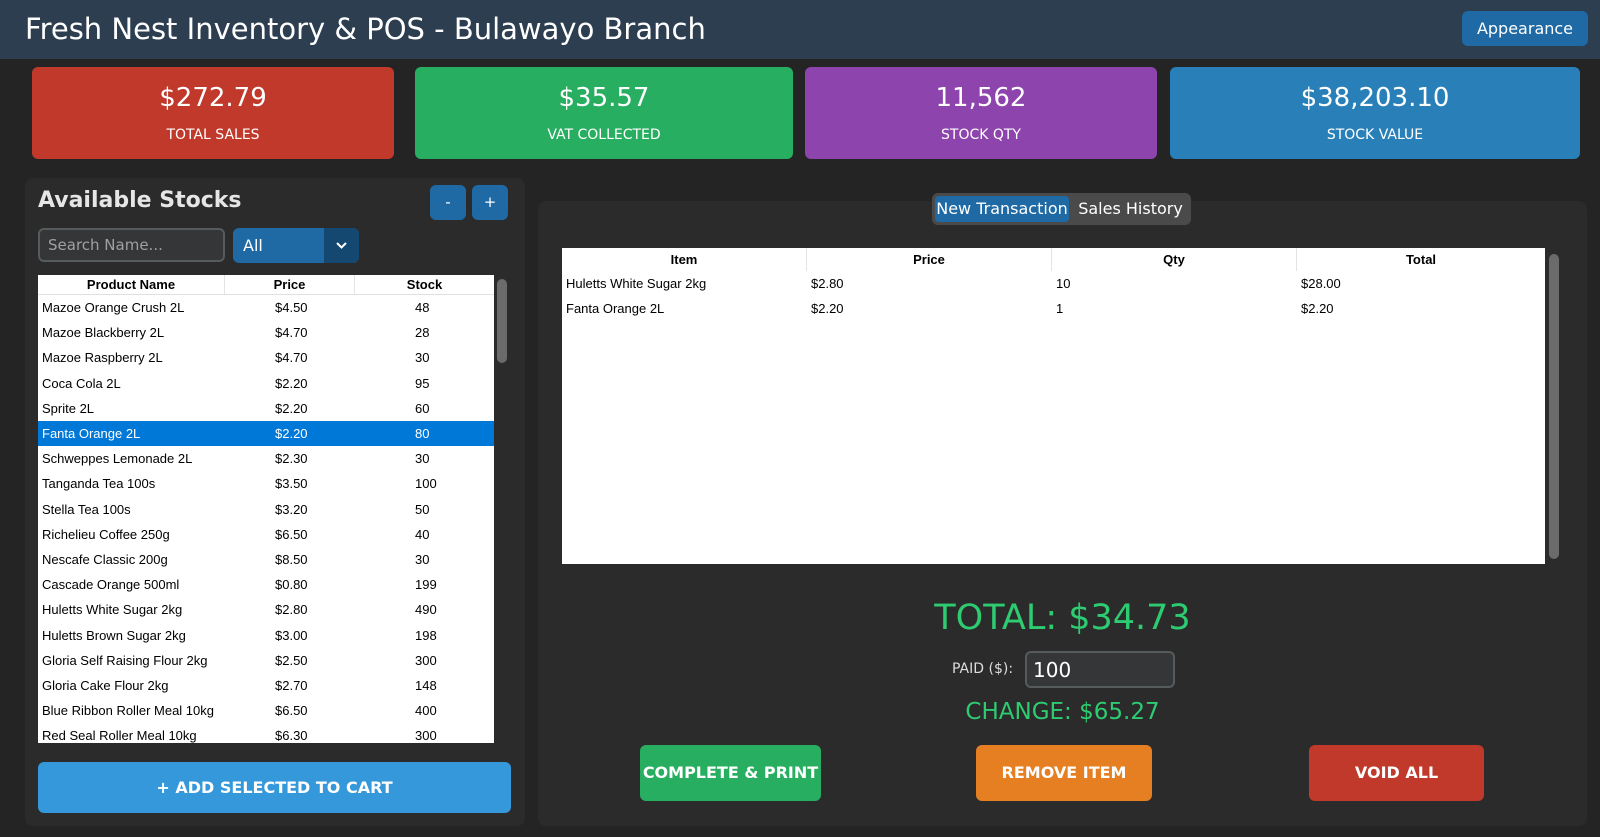  Describe the element at coordinates (1174, 259) in the screenshot. I see `column-header: Qty` at that location.